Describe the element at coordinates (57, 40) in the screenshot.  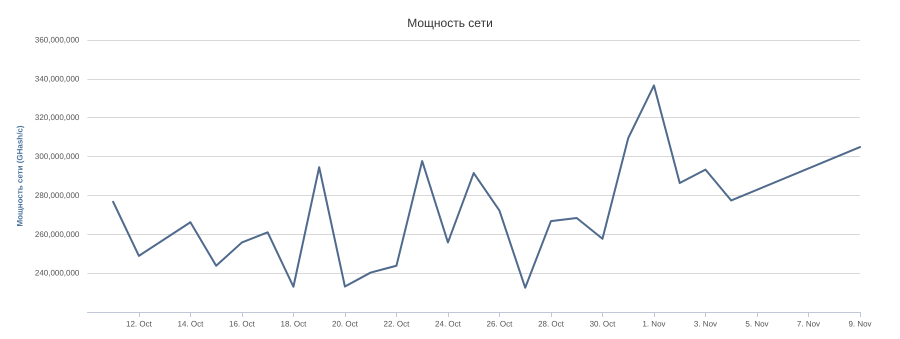
I see `y-tick-label: 360,000,000` at that location.